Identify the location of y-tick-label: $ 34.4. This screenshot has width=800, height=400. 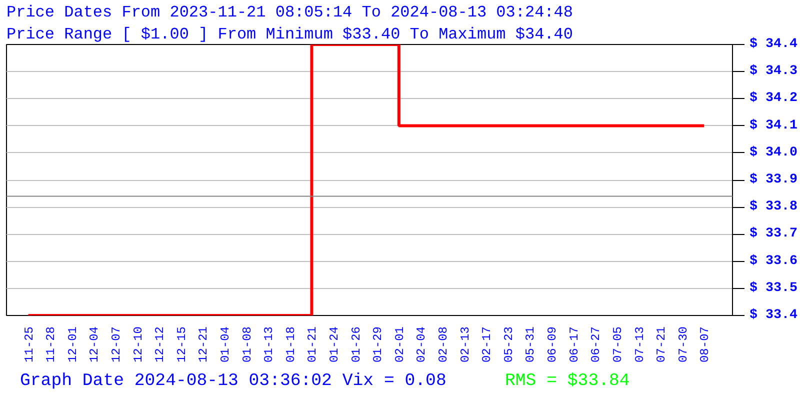
(774, 44).